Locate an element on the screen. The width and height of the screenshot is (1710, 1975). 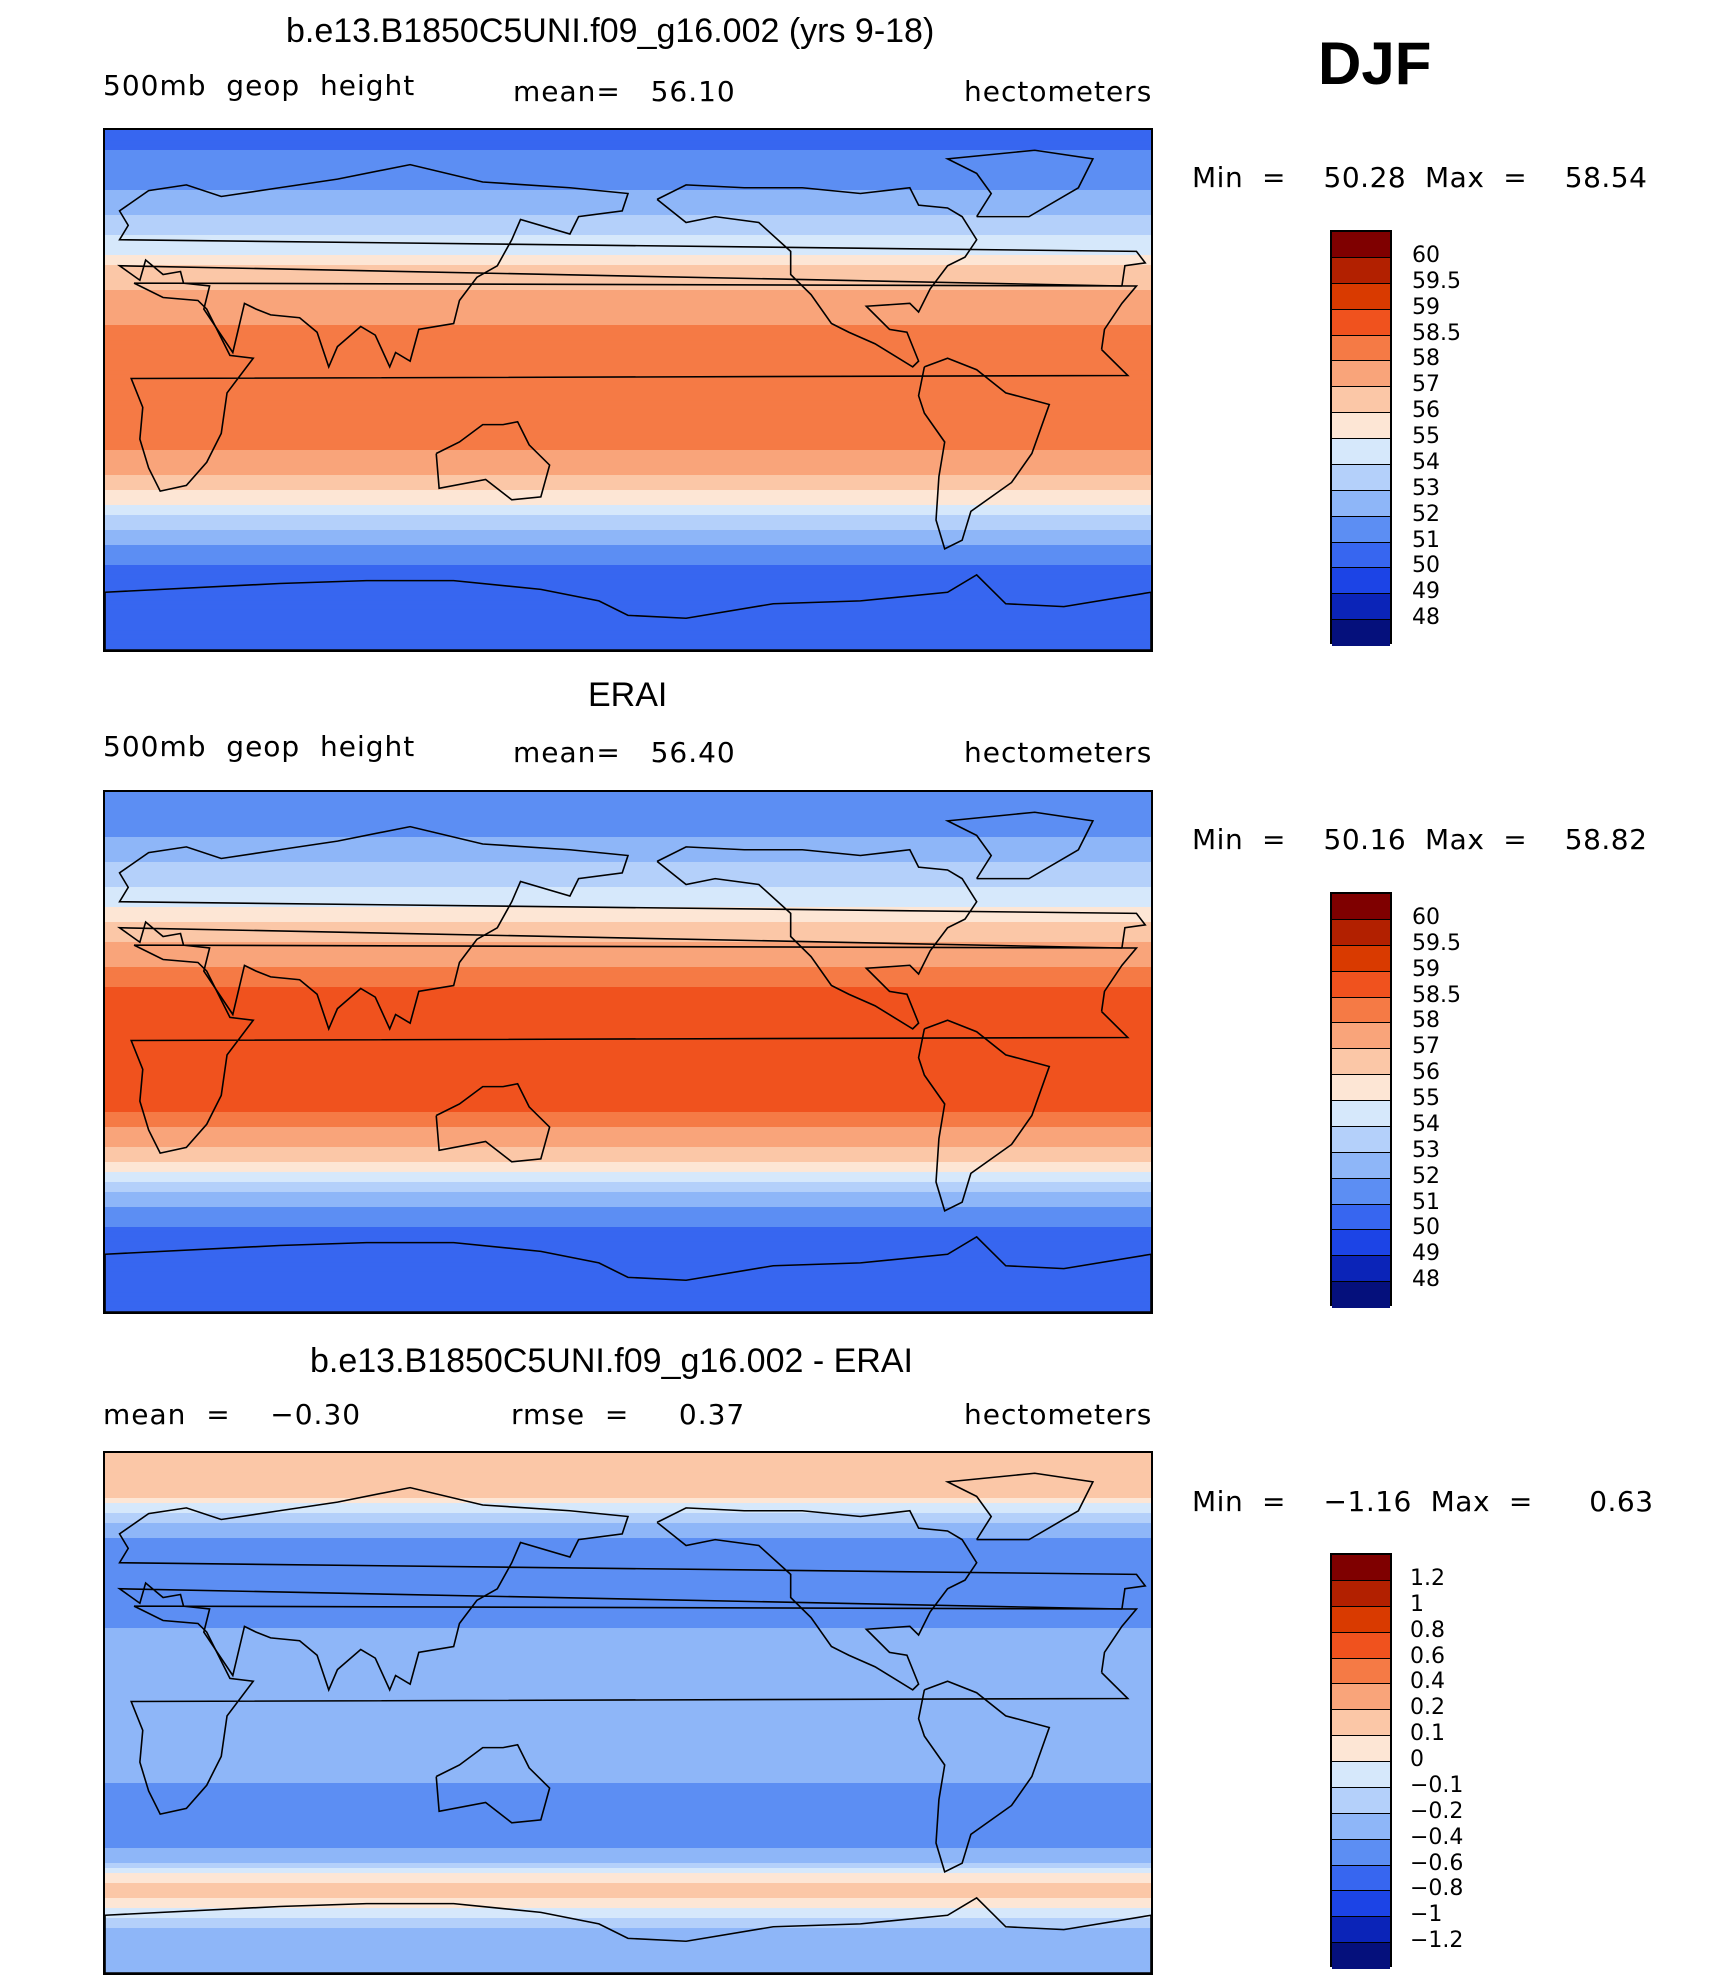
colorbar-tick-label: −1 is located at coordinates (1426, 1915).